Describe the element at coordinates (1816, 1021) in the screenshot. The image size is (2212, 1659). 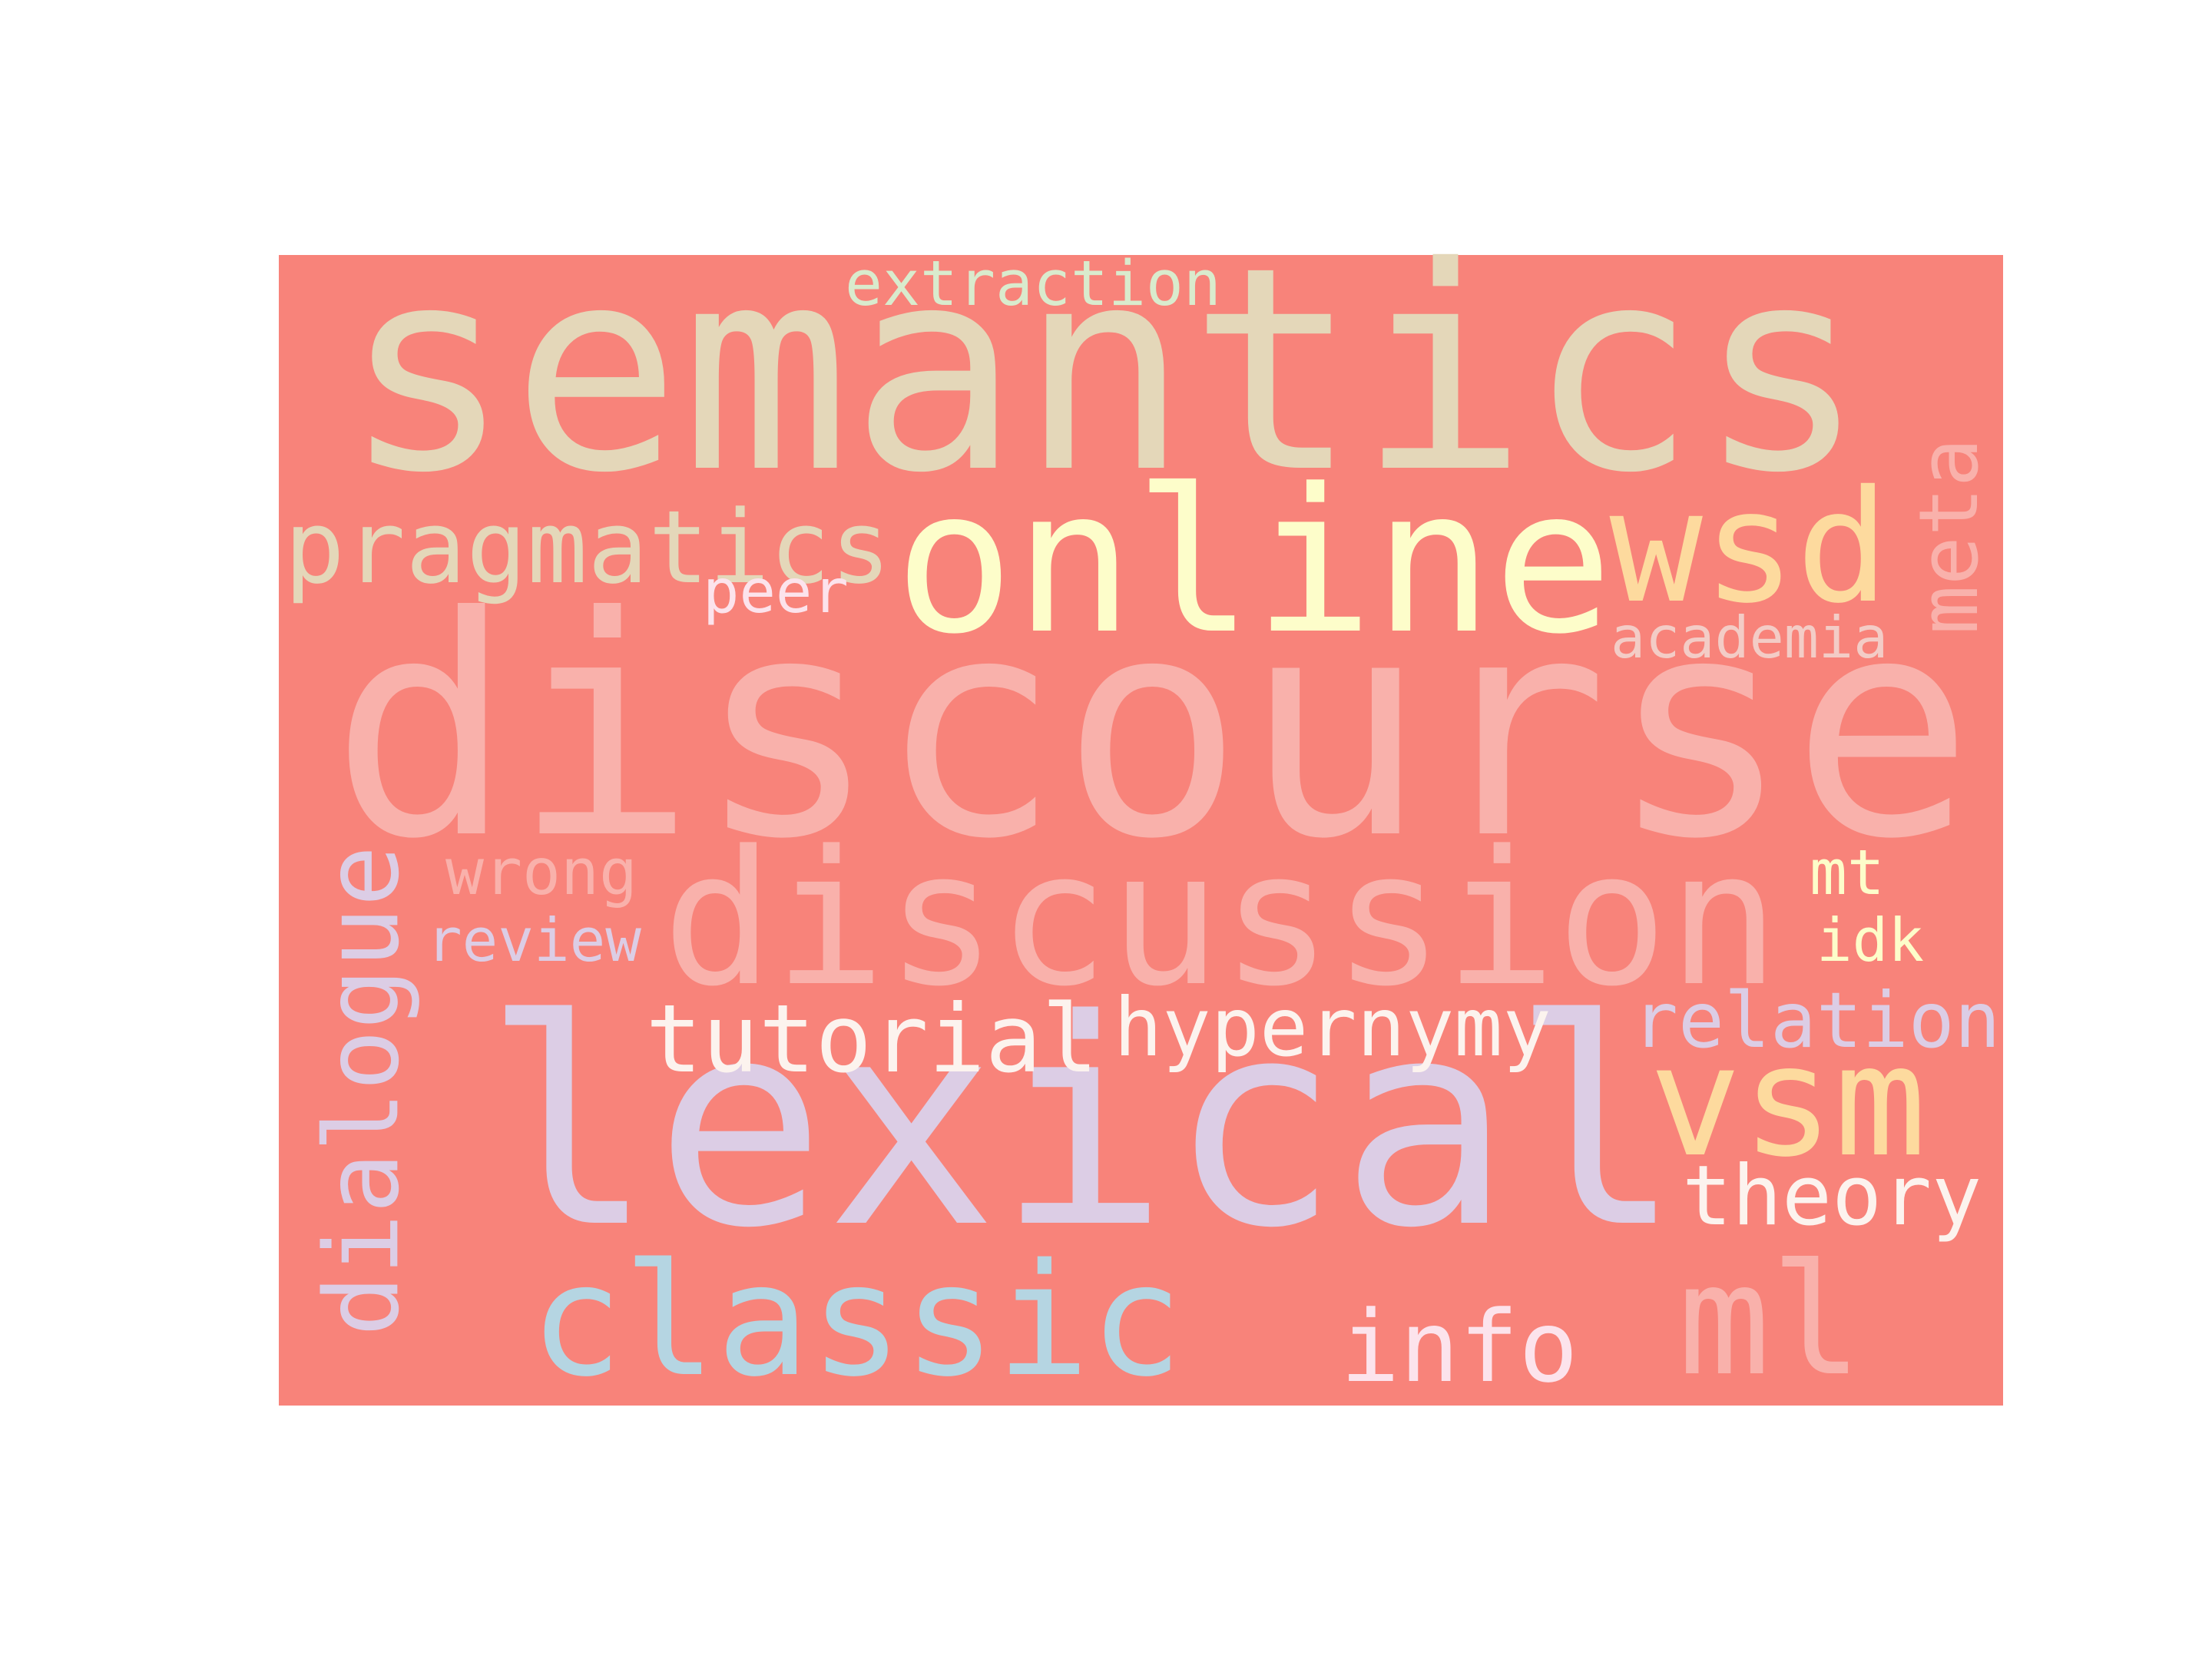
I see `word-relation: relation` at that location.